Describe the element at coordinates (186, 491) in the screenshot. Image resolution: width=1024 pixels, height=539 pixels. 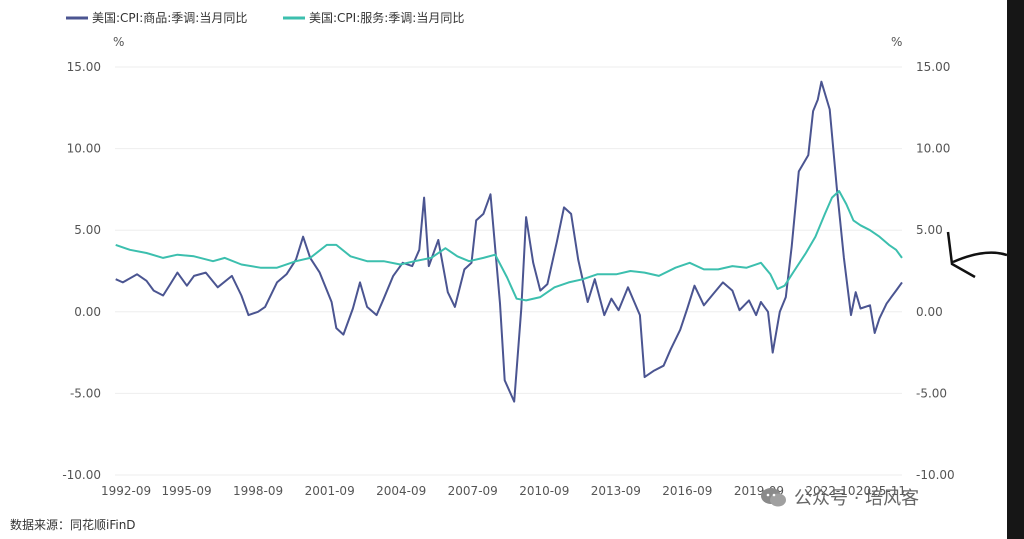
I see `x-tick-label: 1995-09` at that location.